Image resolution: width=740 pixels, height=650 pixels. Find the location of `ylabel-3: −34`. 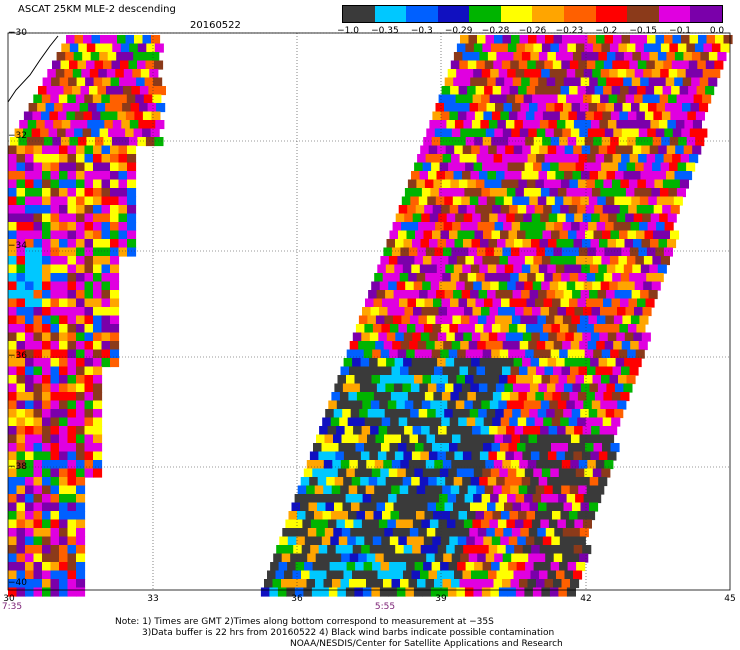

ylabel-3: −34 is located at coordinates (17, 246).